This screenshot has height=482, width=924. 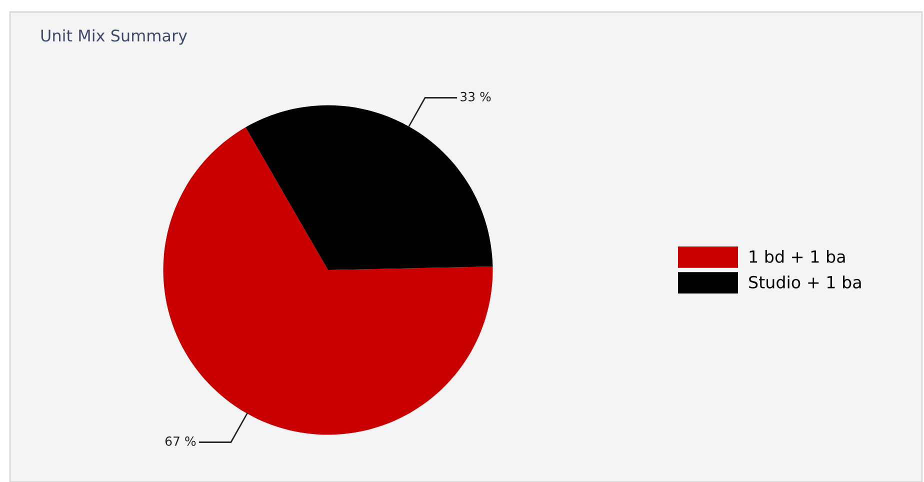 What do you see at coordinates (180, 441) in the screenshot?
I see `data-label: 67 %` at bounding box center [180, 441].